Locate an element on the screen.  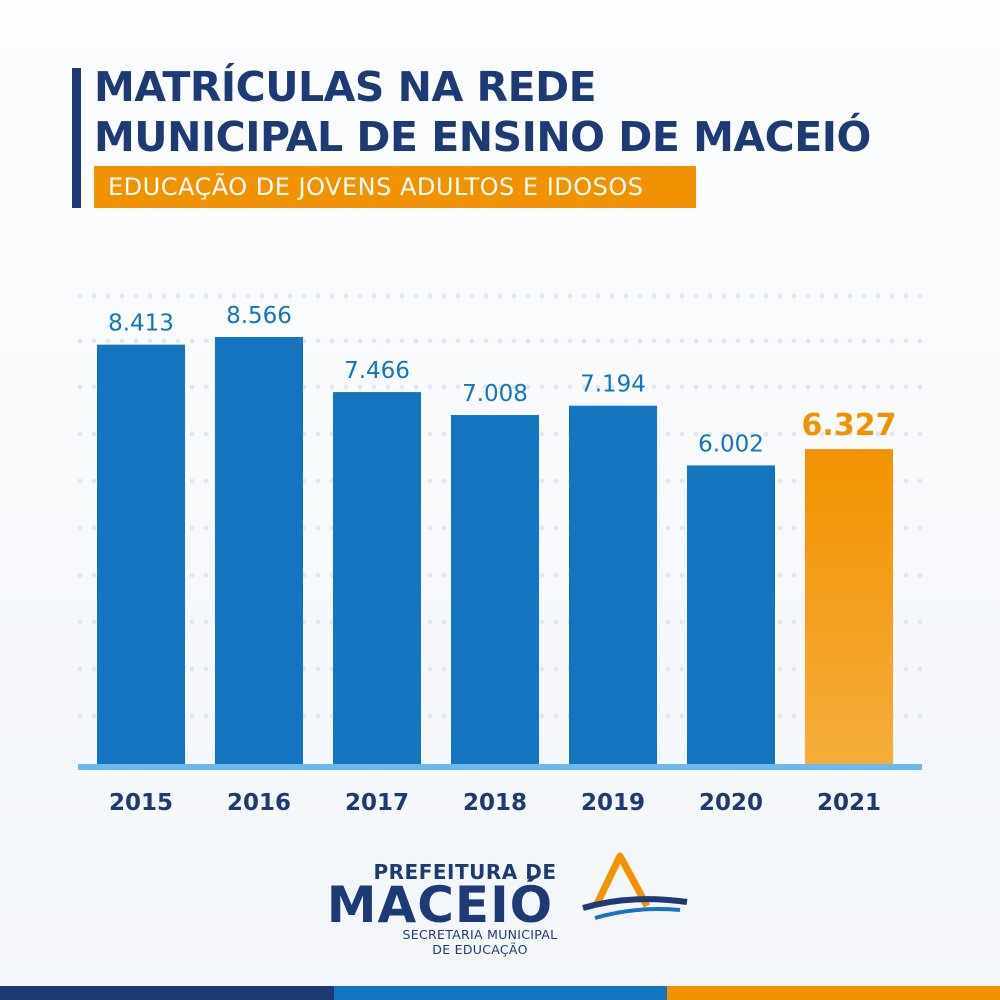
x-tick-2016: 2016 is located at coordinates (259, 803).